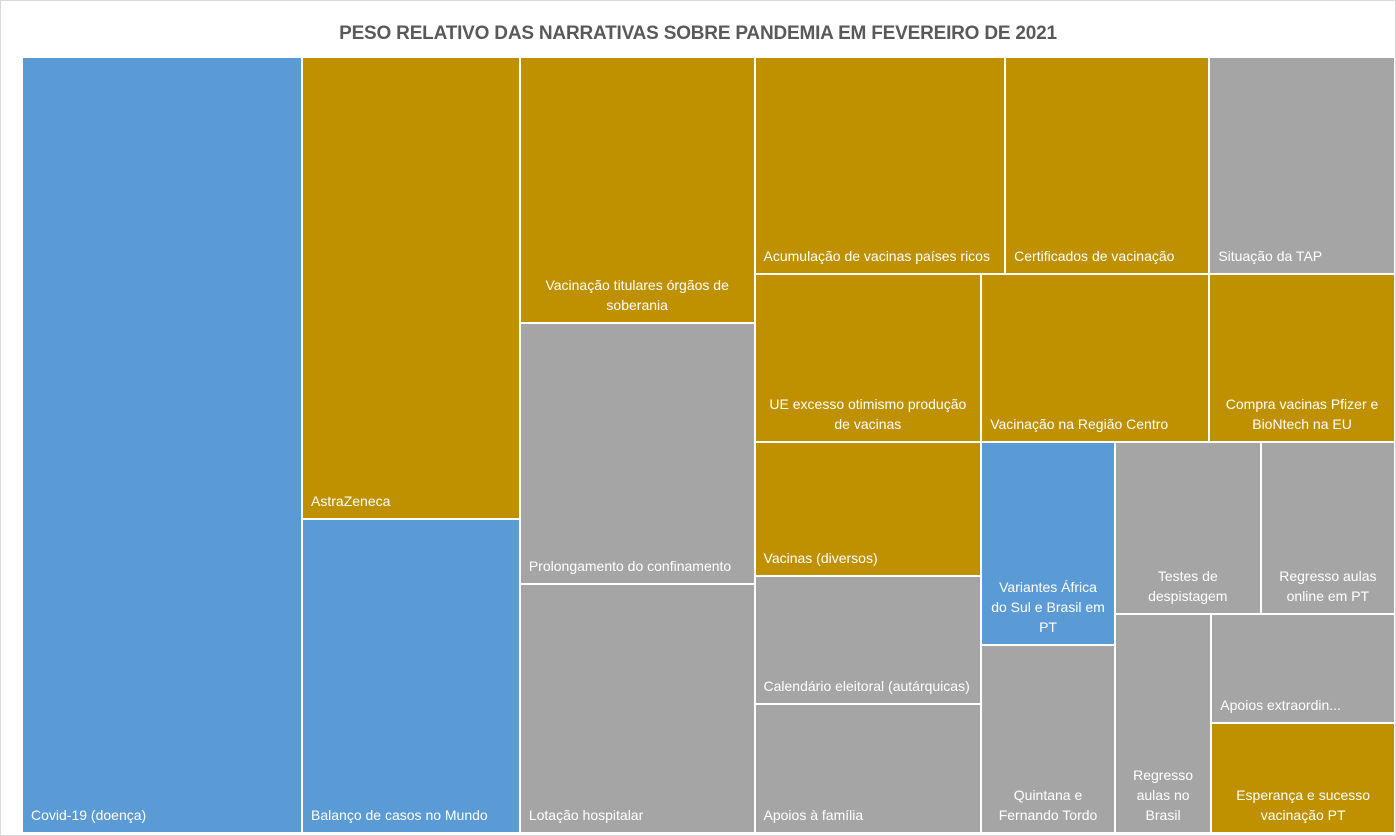 Image resolution: width=1396 pixels, height=836 pixels. Describe the element at coordinates (630, 566) in the screenshot. I see `cell-label: Prolongamento do confinamento` at that location.